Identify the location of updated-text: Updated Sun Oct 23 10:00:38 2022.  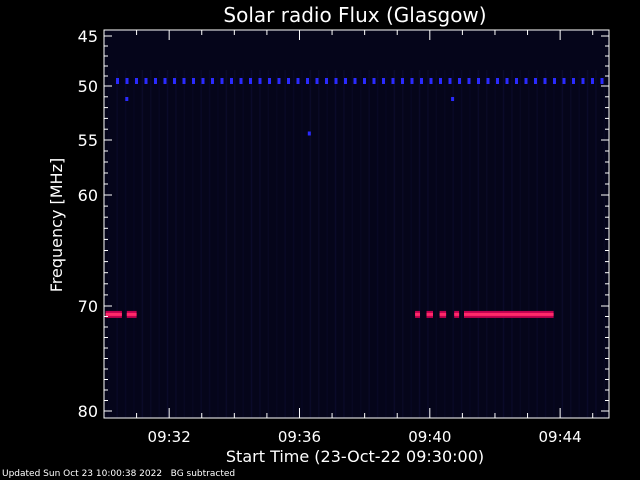
(82, 474).